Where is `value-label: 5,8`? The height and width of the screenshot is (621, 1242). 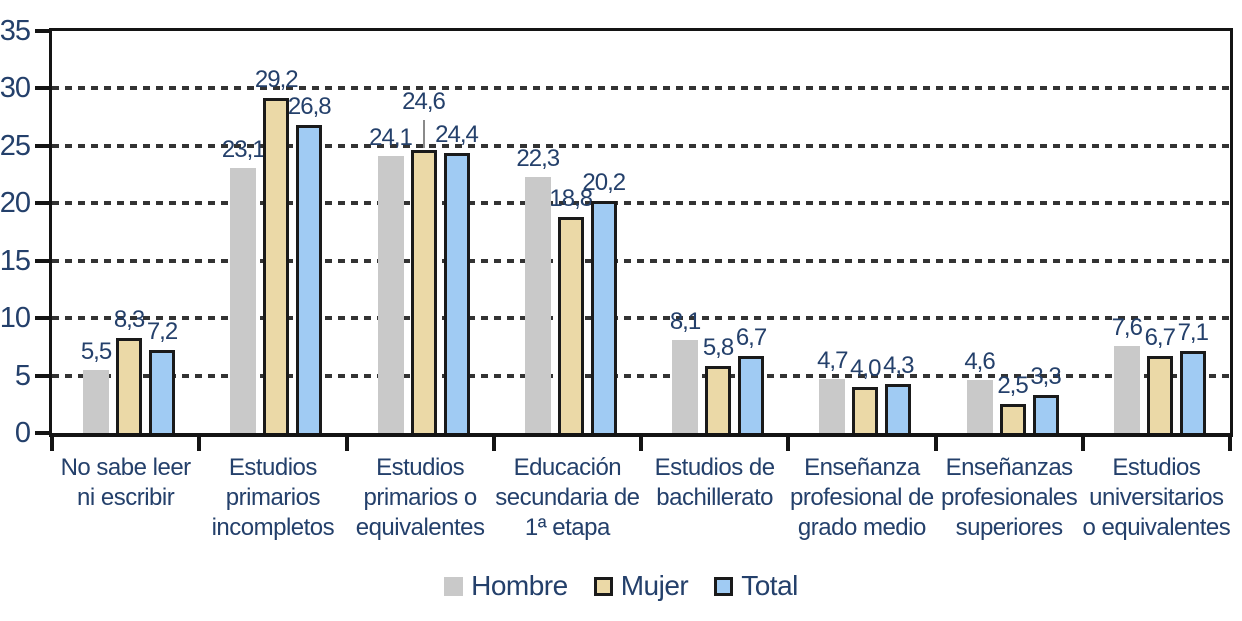 value-label: 5,8 is located at coordinates (718, 347).